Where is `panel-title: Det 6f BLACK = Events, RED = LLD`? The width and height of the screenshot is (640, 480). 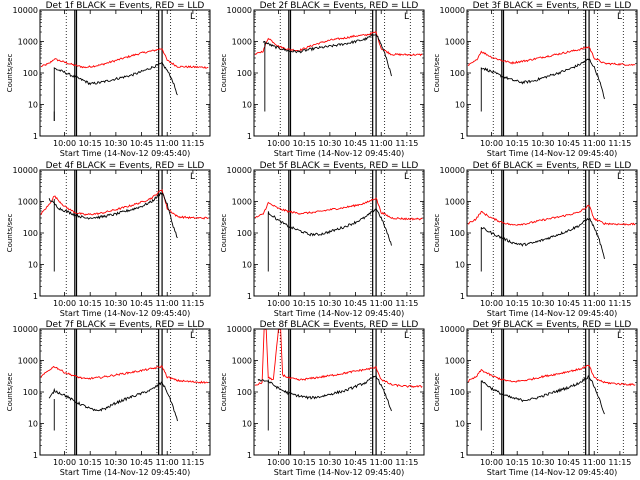
panel-title: Det 6f BLACK = Events, RED = LLD is located at coordinates (552, 166).